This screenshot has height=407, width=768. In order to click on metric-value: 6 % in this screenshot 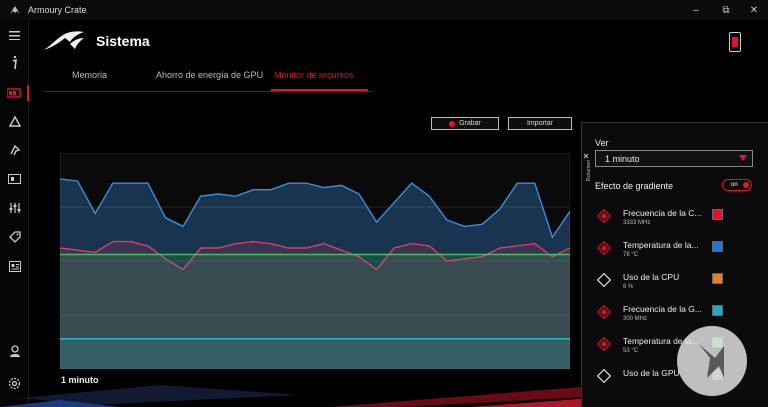, I will do `click(628, 287)`.